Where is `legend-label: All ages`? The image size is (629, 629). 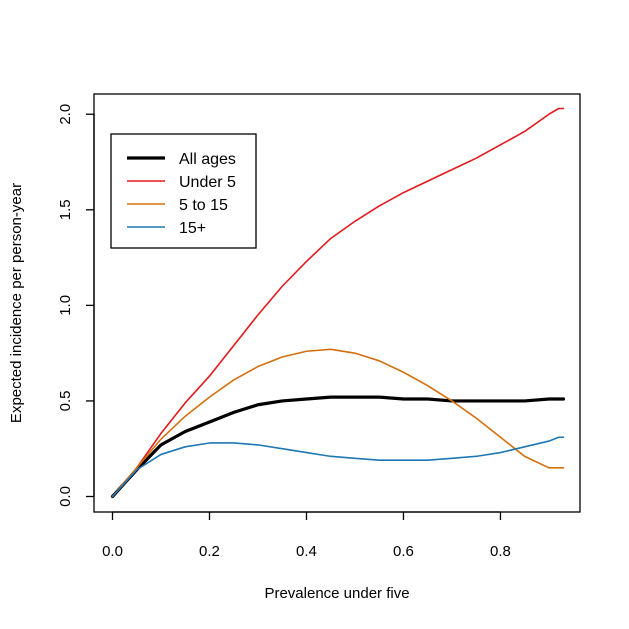
legend-label: All ages is located at coordinates (207, 159).